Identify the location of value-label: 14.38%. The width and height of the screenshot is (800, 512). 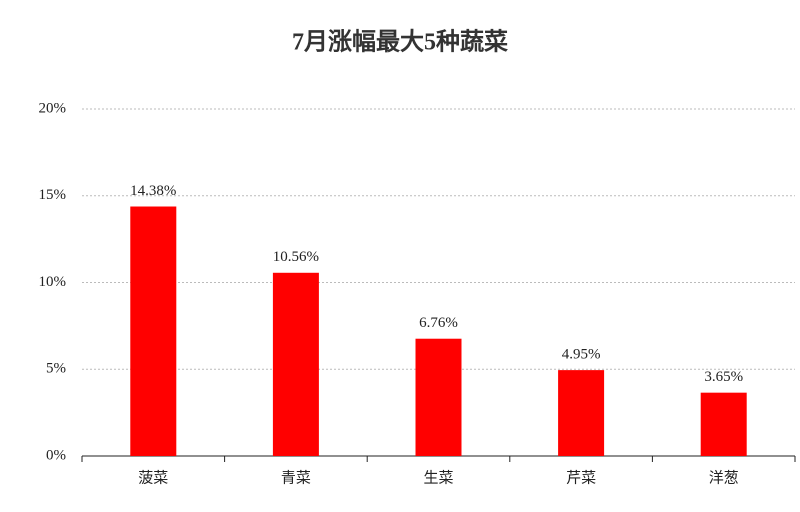
(153, 191).